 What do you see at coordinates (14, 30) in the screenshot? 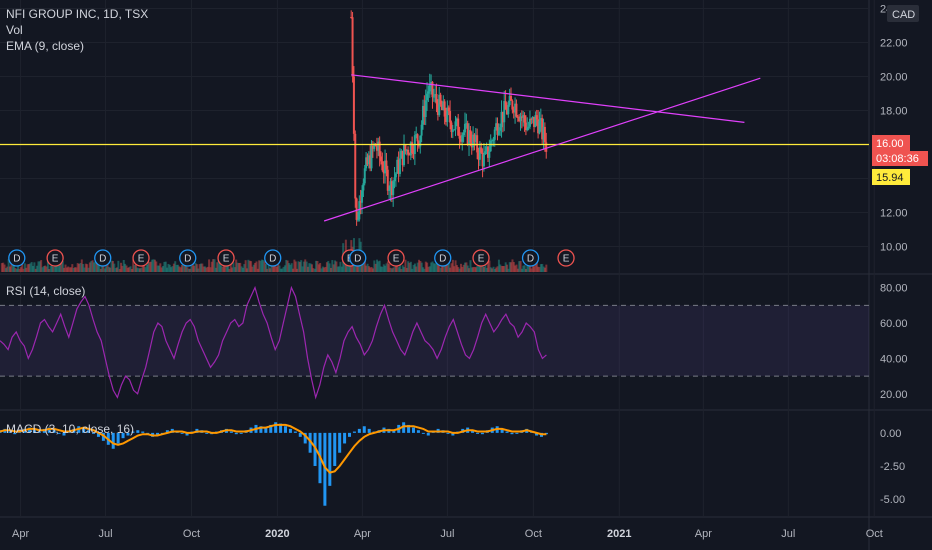
I see `volume-label: Vol` at bounding box center [14, 30].